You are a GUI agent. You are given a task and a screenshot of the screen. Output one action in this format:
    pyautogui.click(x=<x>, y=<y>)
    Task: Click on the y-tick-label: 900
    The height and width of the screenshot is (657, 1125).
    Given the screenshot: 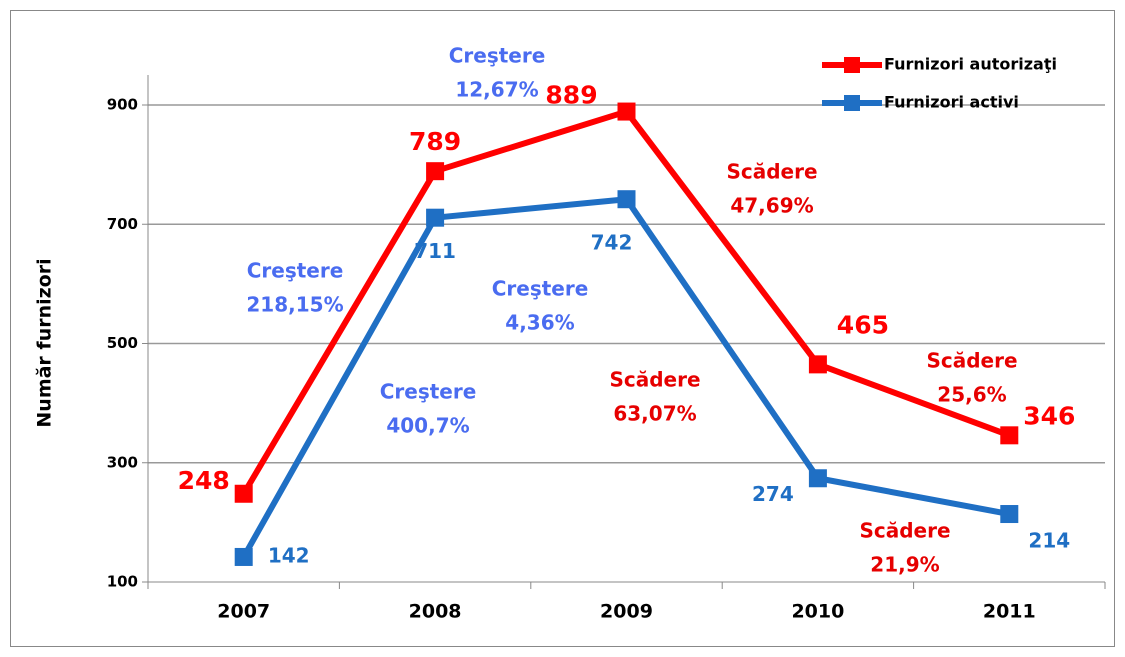 What is the action you would take?
    pyautogui.click(x=122, y=105)
    